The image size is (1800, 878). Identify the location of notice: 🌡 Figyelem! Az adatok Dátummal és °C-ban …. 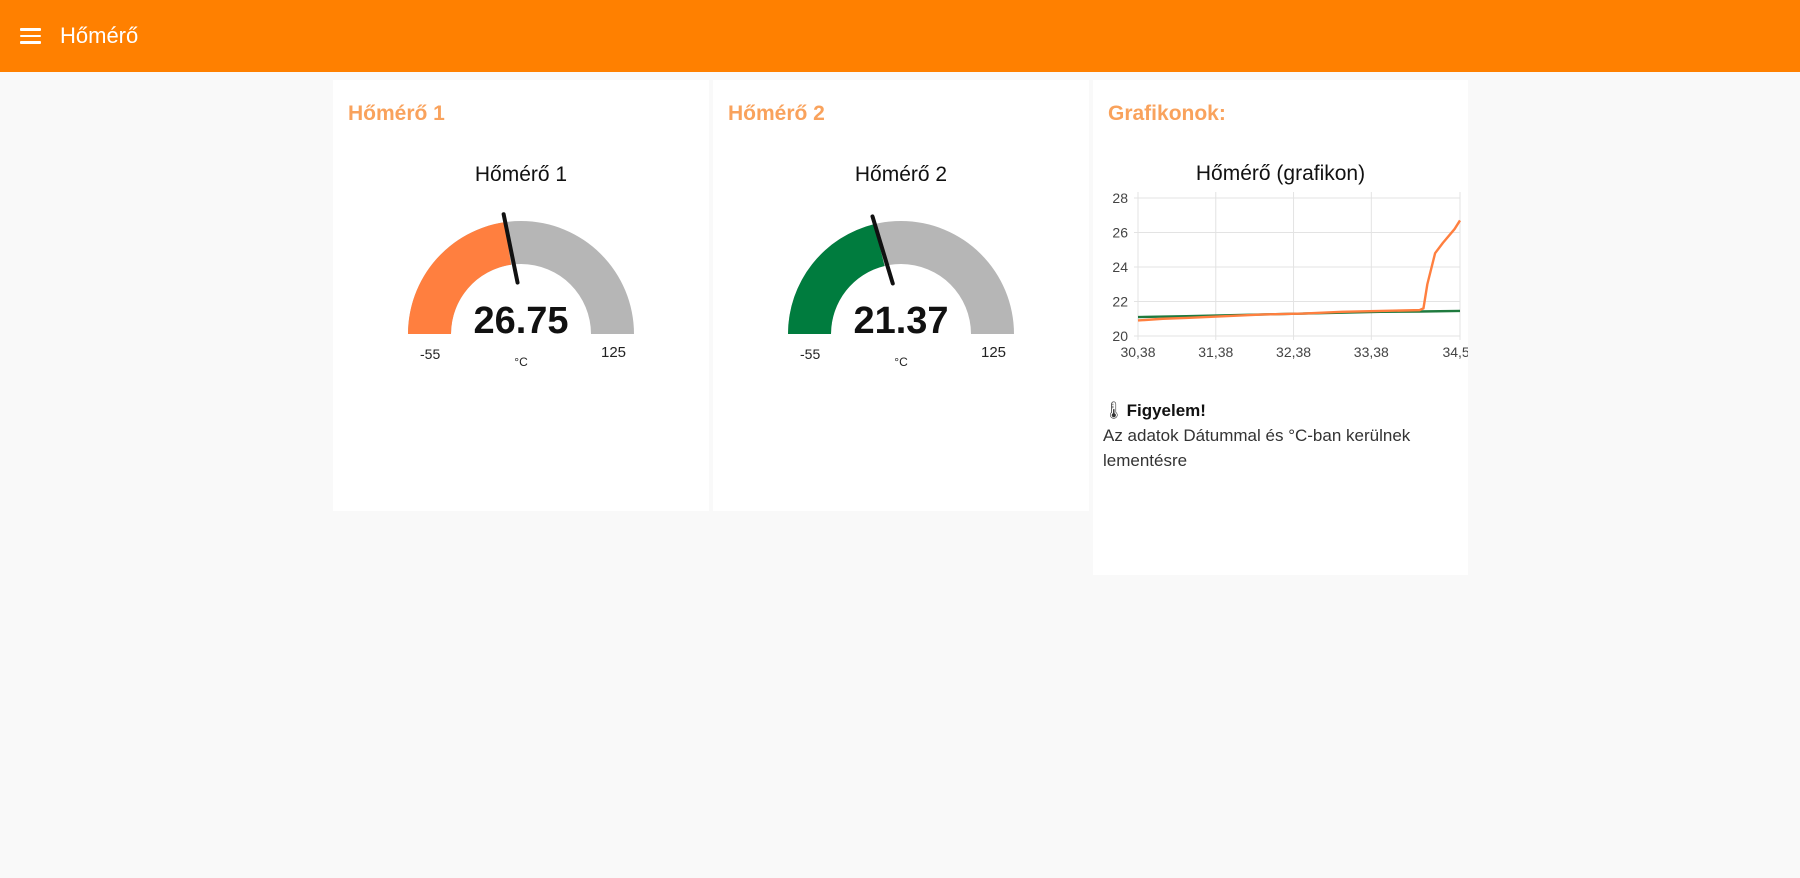
(1283, 435).